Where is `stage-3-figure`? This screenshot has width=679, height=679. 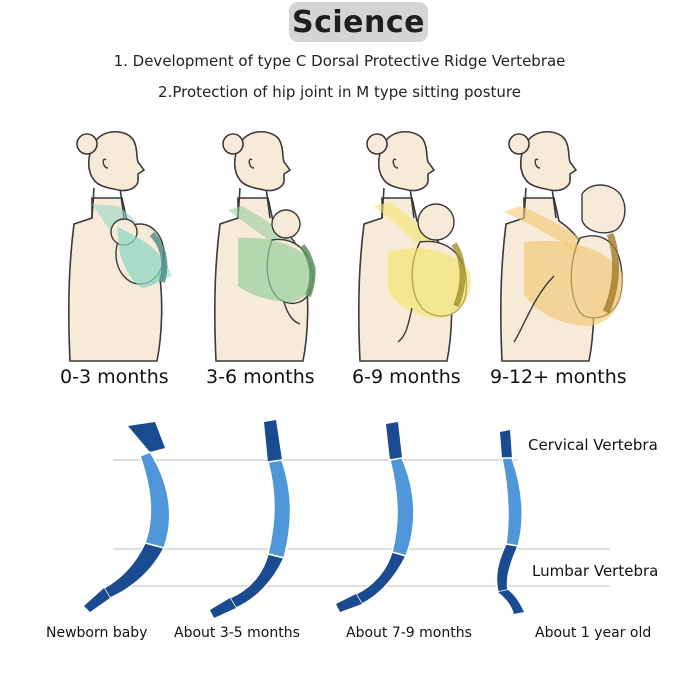
stage-3-figure is located at coordinates (414, 246).